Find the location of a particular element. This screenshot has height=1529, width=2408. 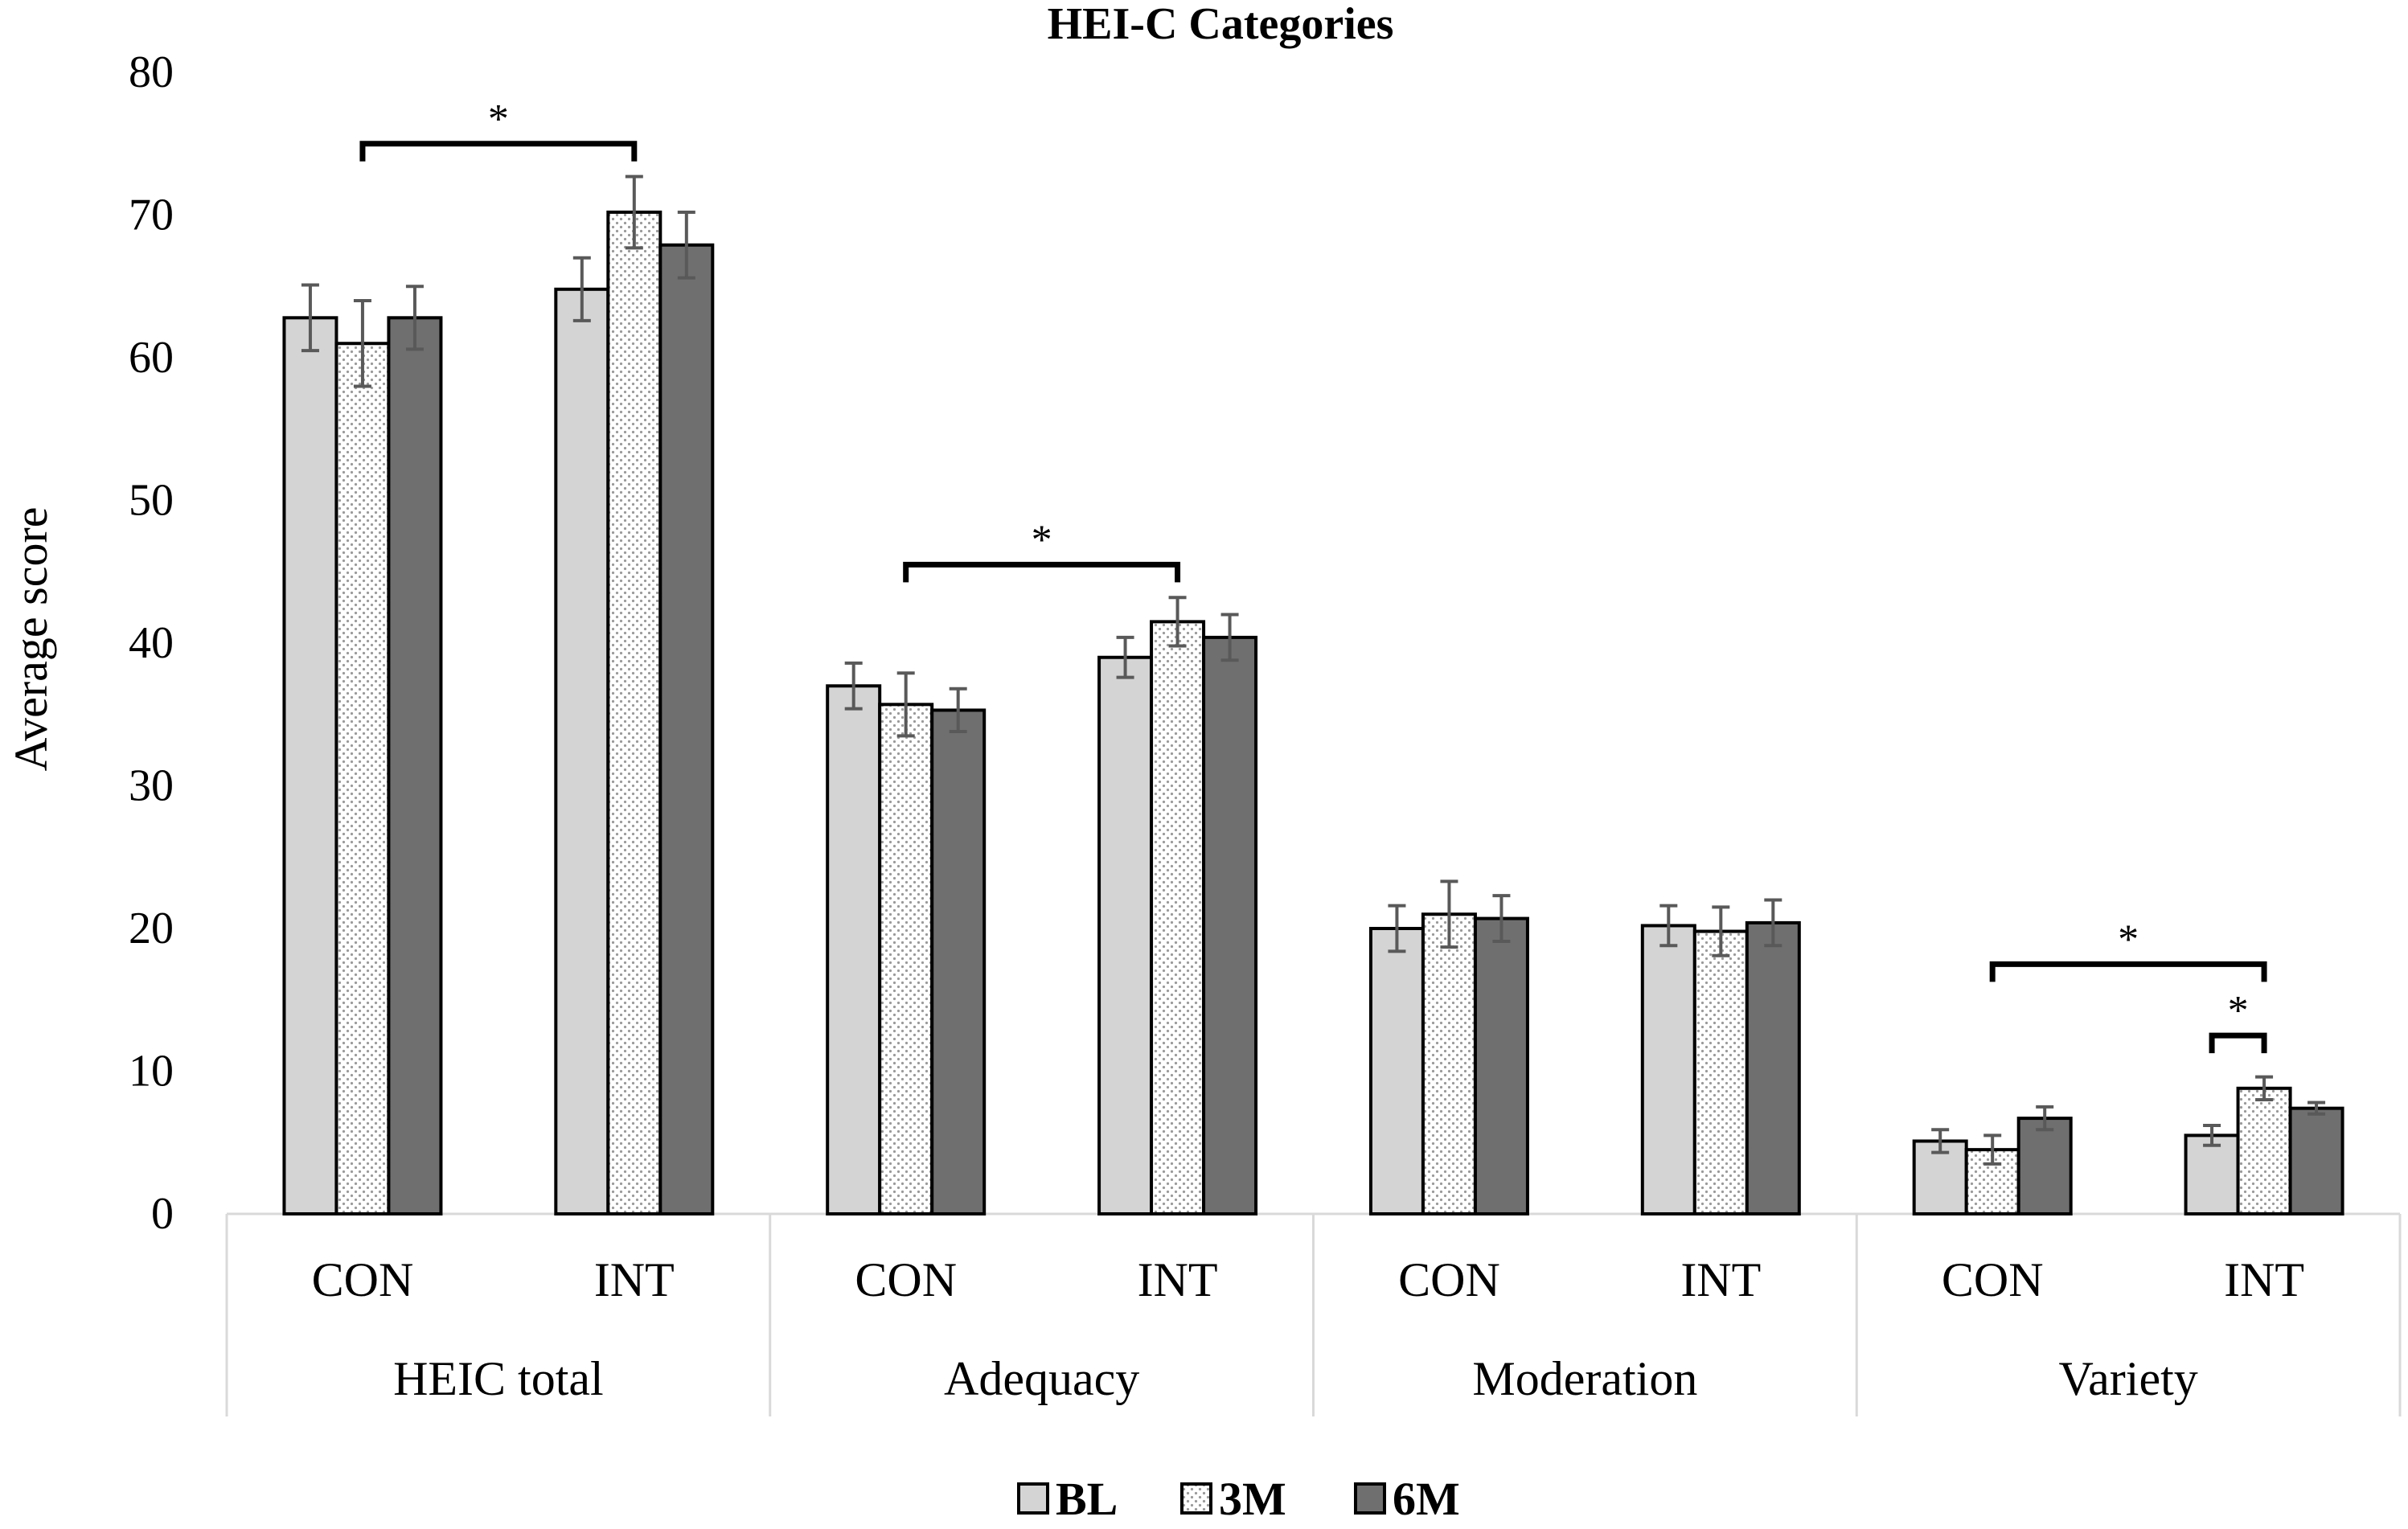

legend-swatch-bl is located at coordinates (1033, 1498).